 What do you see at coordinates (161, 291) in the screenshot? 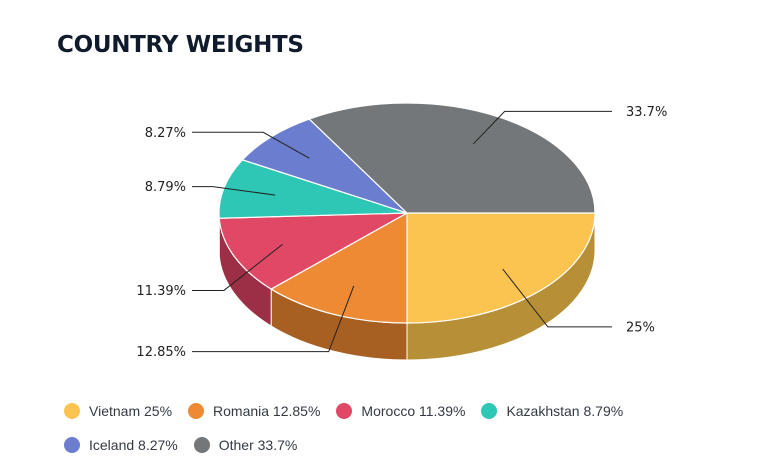
I see `callout-label-morocco: 11.39%` at bounding box center [161, 291].